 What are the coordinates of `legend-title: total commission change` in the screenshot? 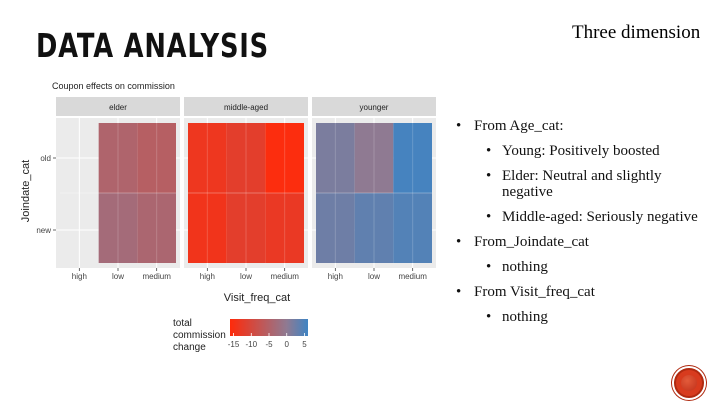 It's located at (199, 335).